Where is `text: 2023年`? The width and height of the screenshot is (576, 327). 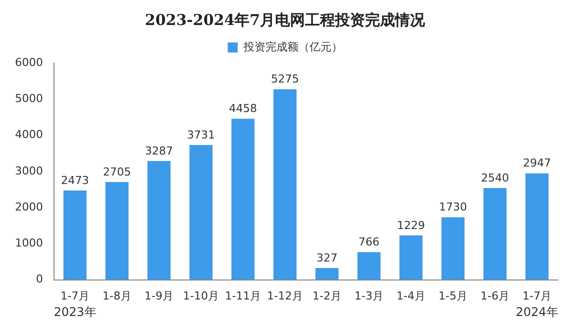 text: 2023年 is located at coordinates (75, 312).